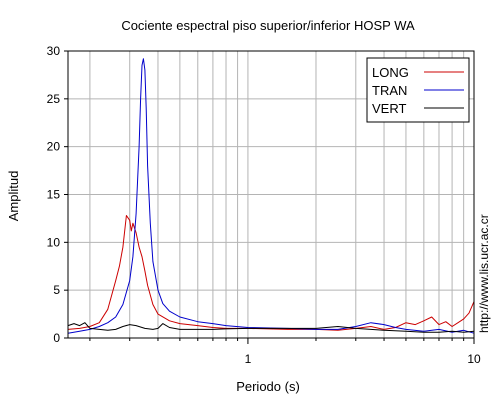 Image resolution: width=500 pixels, height=400 pixels. Describe the element at coordinates (390, 72) in the screenshot. I see `legend-label-long: LONG` at that location.